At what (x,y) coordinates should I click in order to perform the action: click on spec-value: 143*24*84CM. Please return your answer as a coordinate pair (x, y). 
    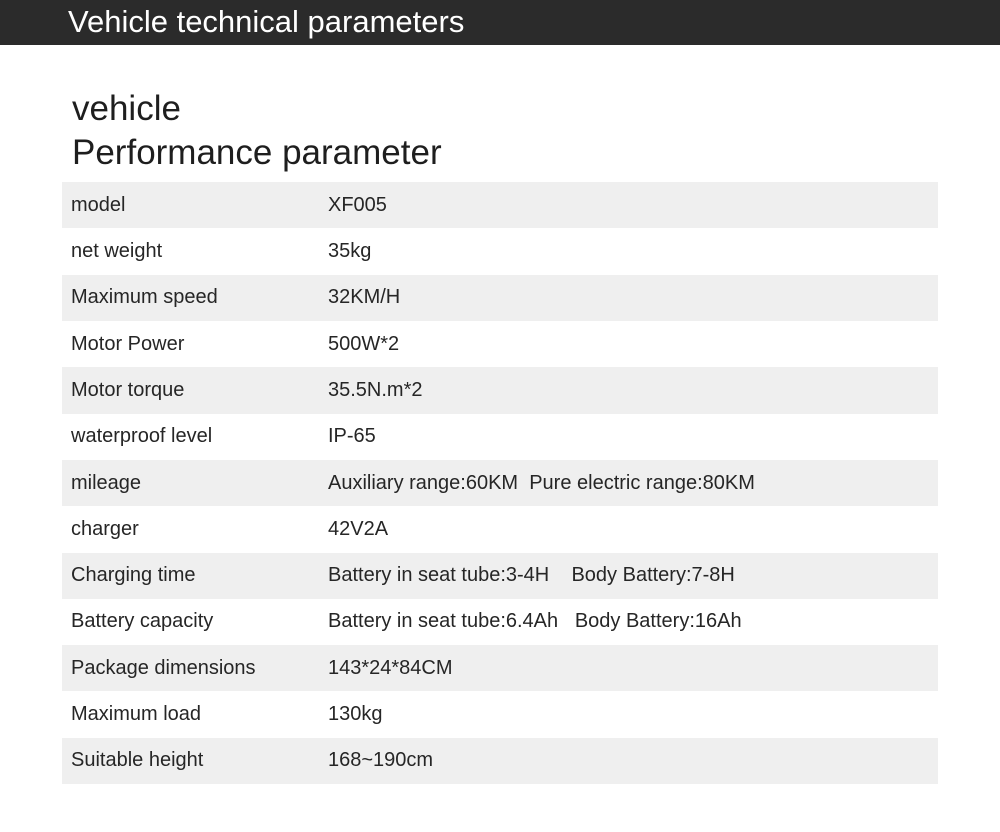
    Looking at the image, I should click on (390, 667).